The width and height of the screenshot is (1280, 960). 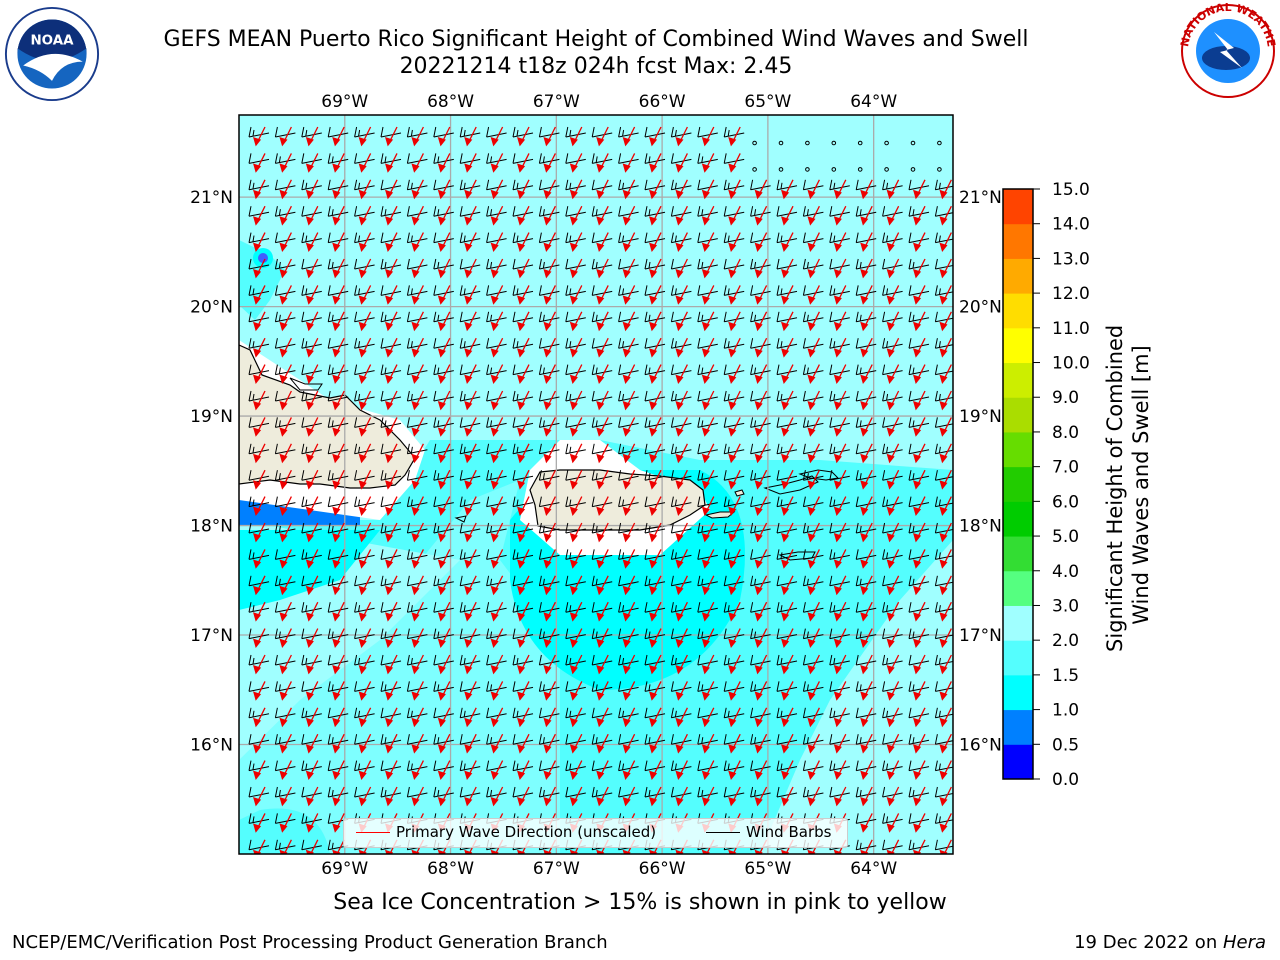 What do you see at coordinates (1018, 519) in the screenshot?
I see `colorbar-segment` at bounding box center [1018, 519].